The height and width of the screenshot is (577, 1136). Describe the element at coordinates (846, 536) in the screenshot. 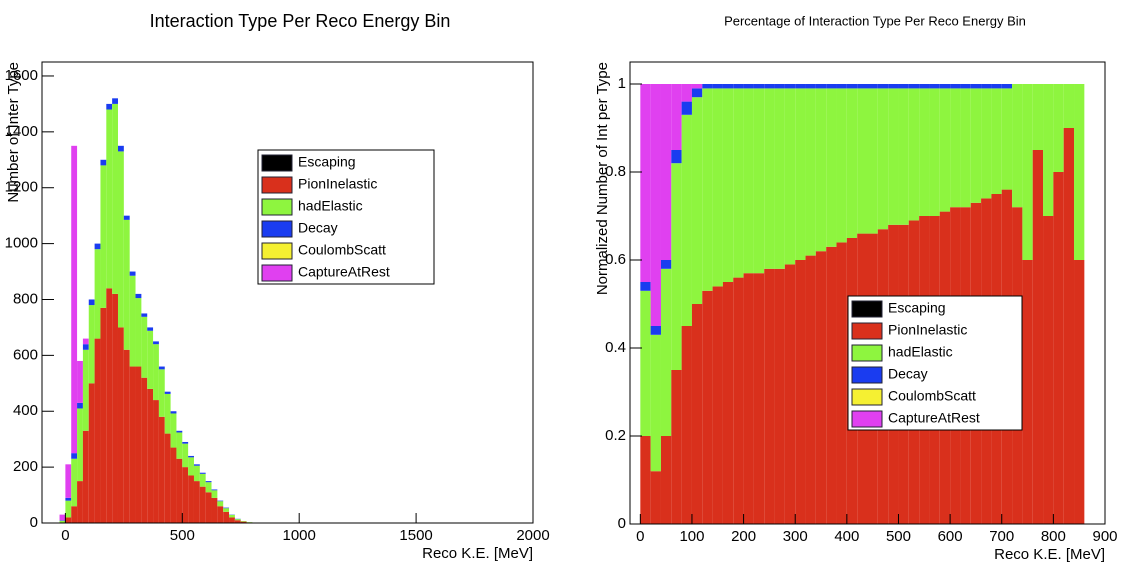

I see `x-tick-label: 400` at that location.